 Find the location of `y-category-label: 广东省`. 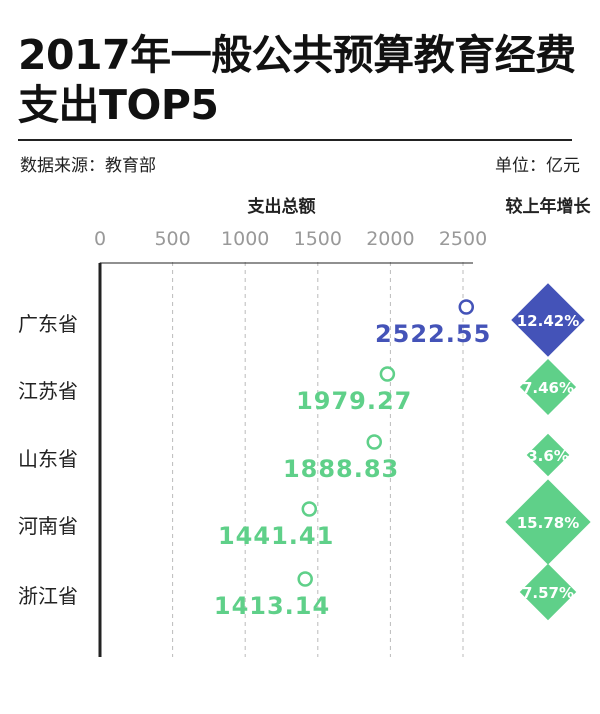

y-category-label: 广东省 is located at coordinates (48, 324).